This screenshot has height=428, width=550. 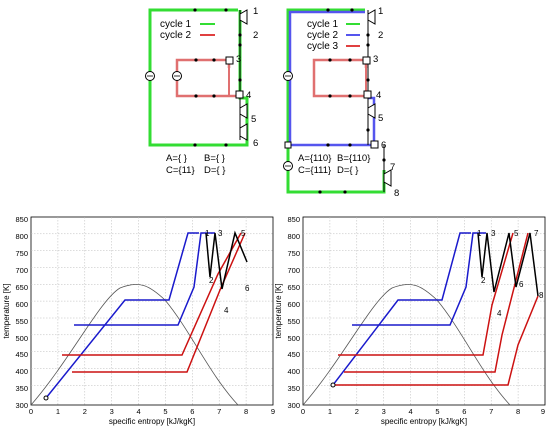 I want to click on node-labels: 1 2 3 4 5 6 7 8, so click(x=386, y=102).